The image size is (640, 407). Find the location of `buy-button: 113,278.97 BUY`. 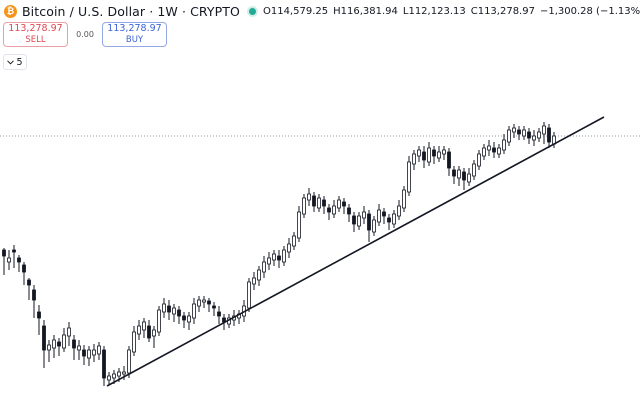

buy-button: 113,278.97 BUY is located at coordinates (134, 34).